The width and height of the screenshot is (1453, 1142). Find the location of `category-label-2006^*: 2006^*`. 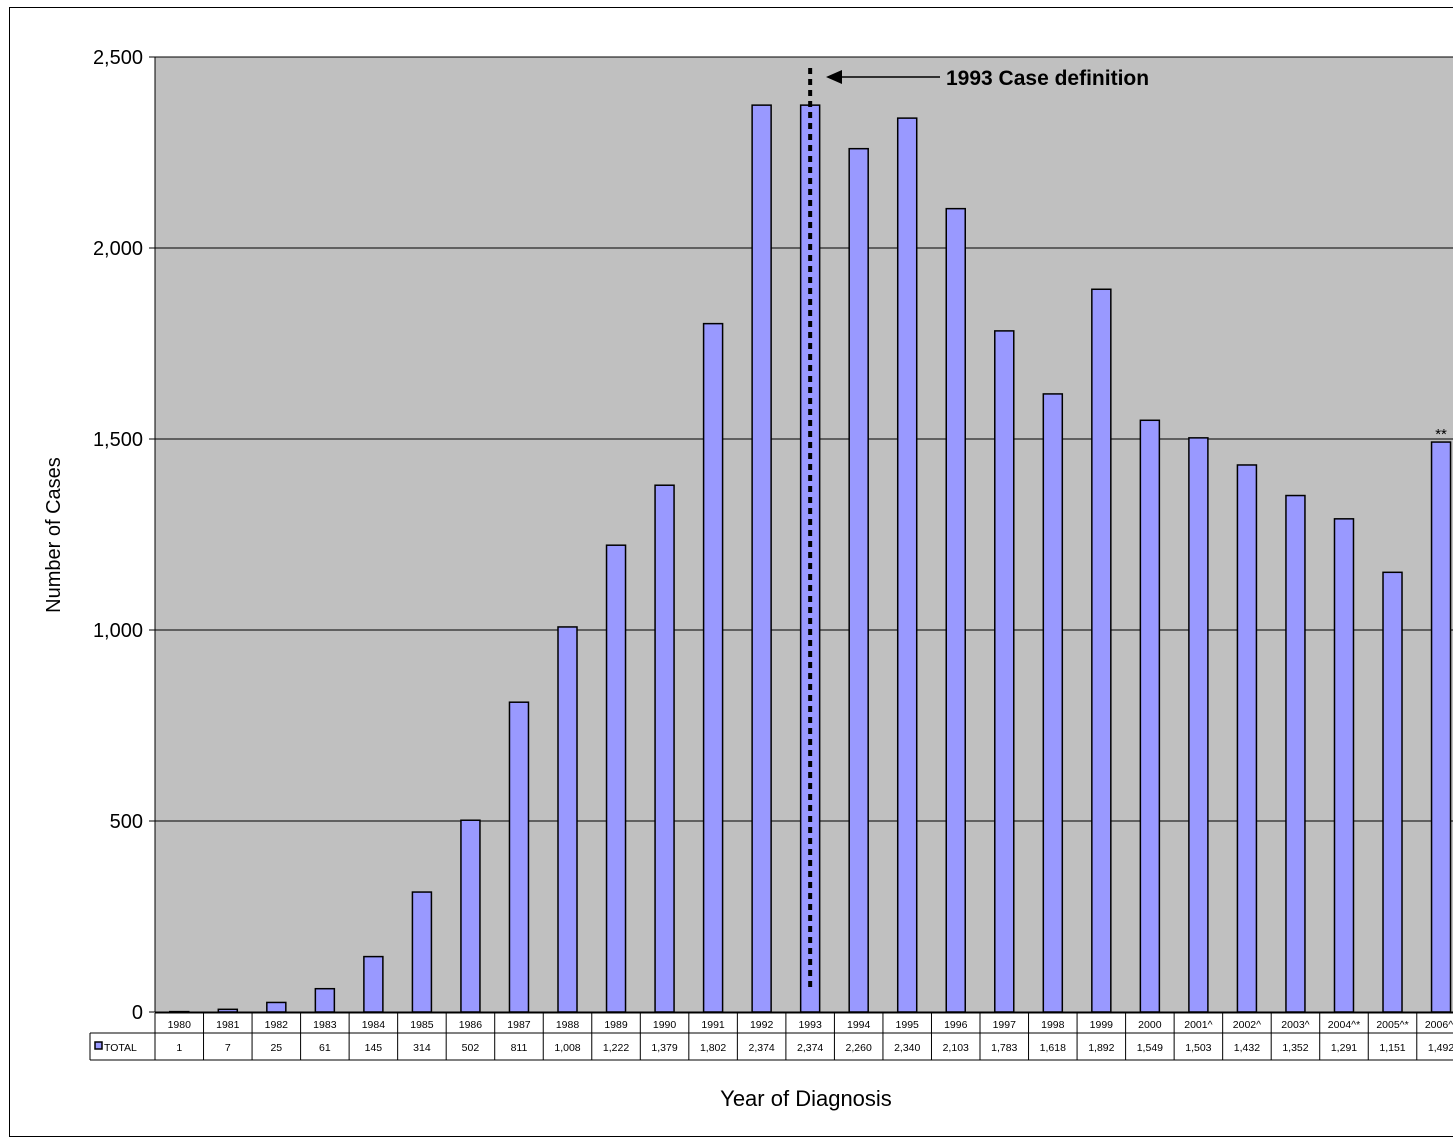

category-label-2006^*: 2006^* is located at coordinates (1439, 1025).